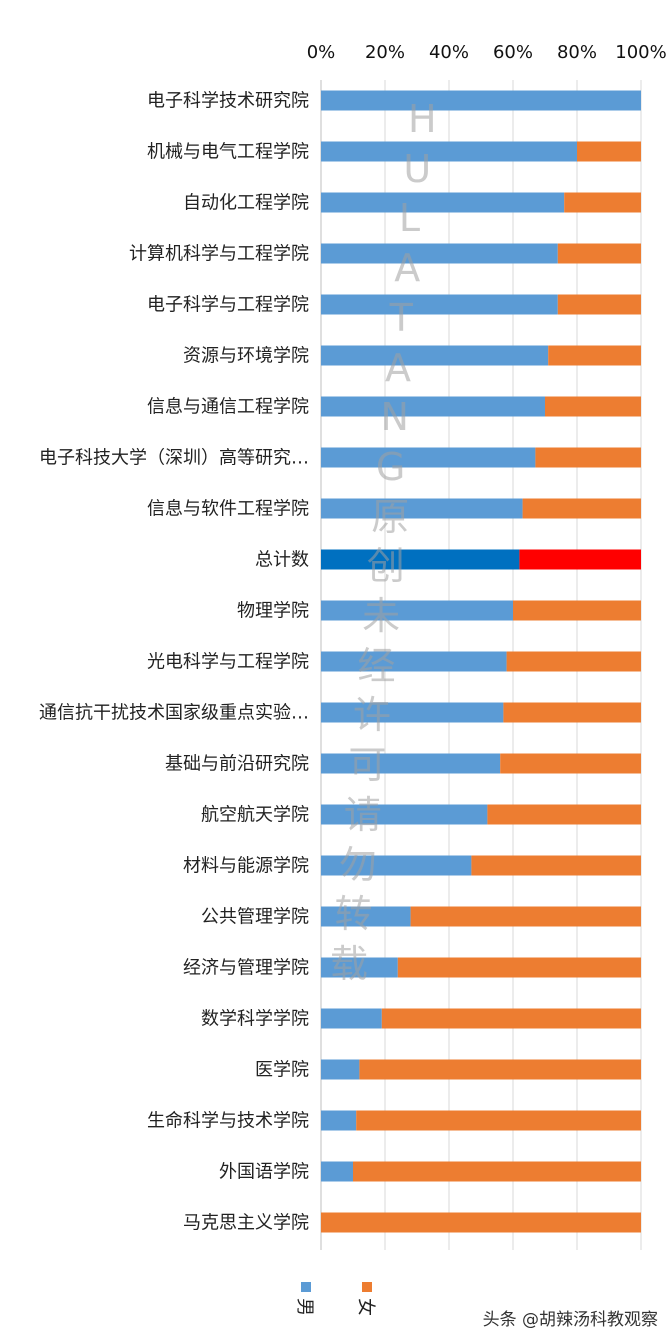 Image resolution: width=672 pixels, height=1343 pixels. Describe the element at coordinates (282, 1070) in the screenshot. I see `category-label: 医学院` at that location.